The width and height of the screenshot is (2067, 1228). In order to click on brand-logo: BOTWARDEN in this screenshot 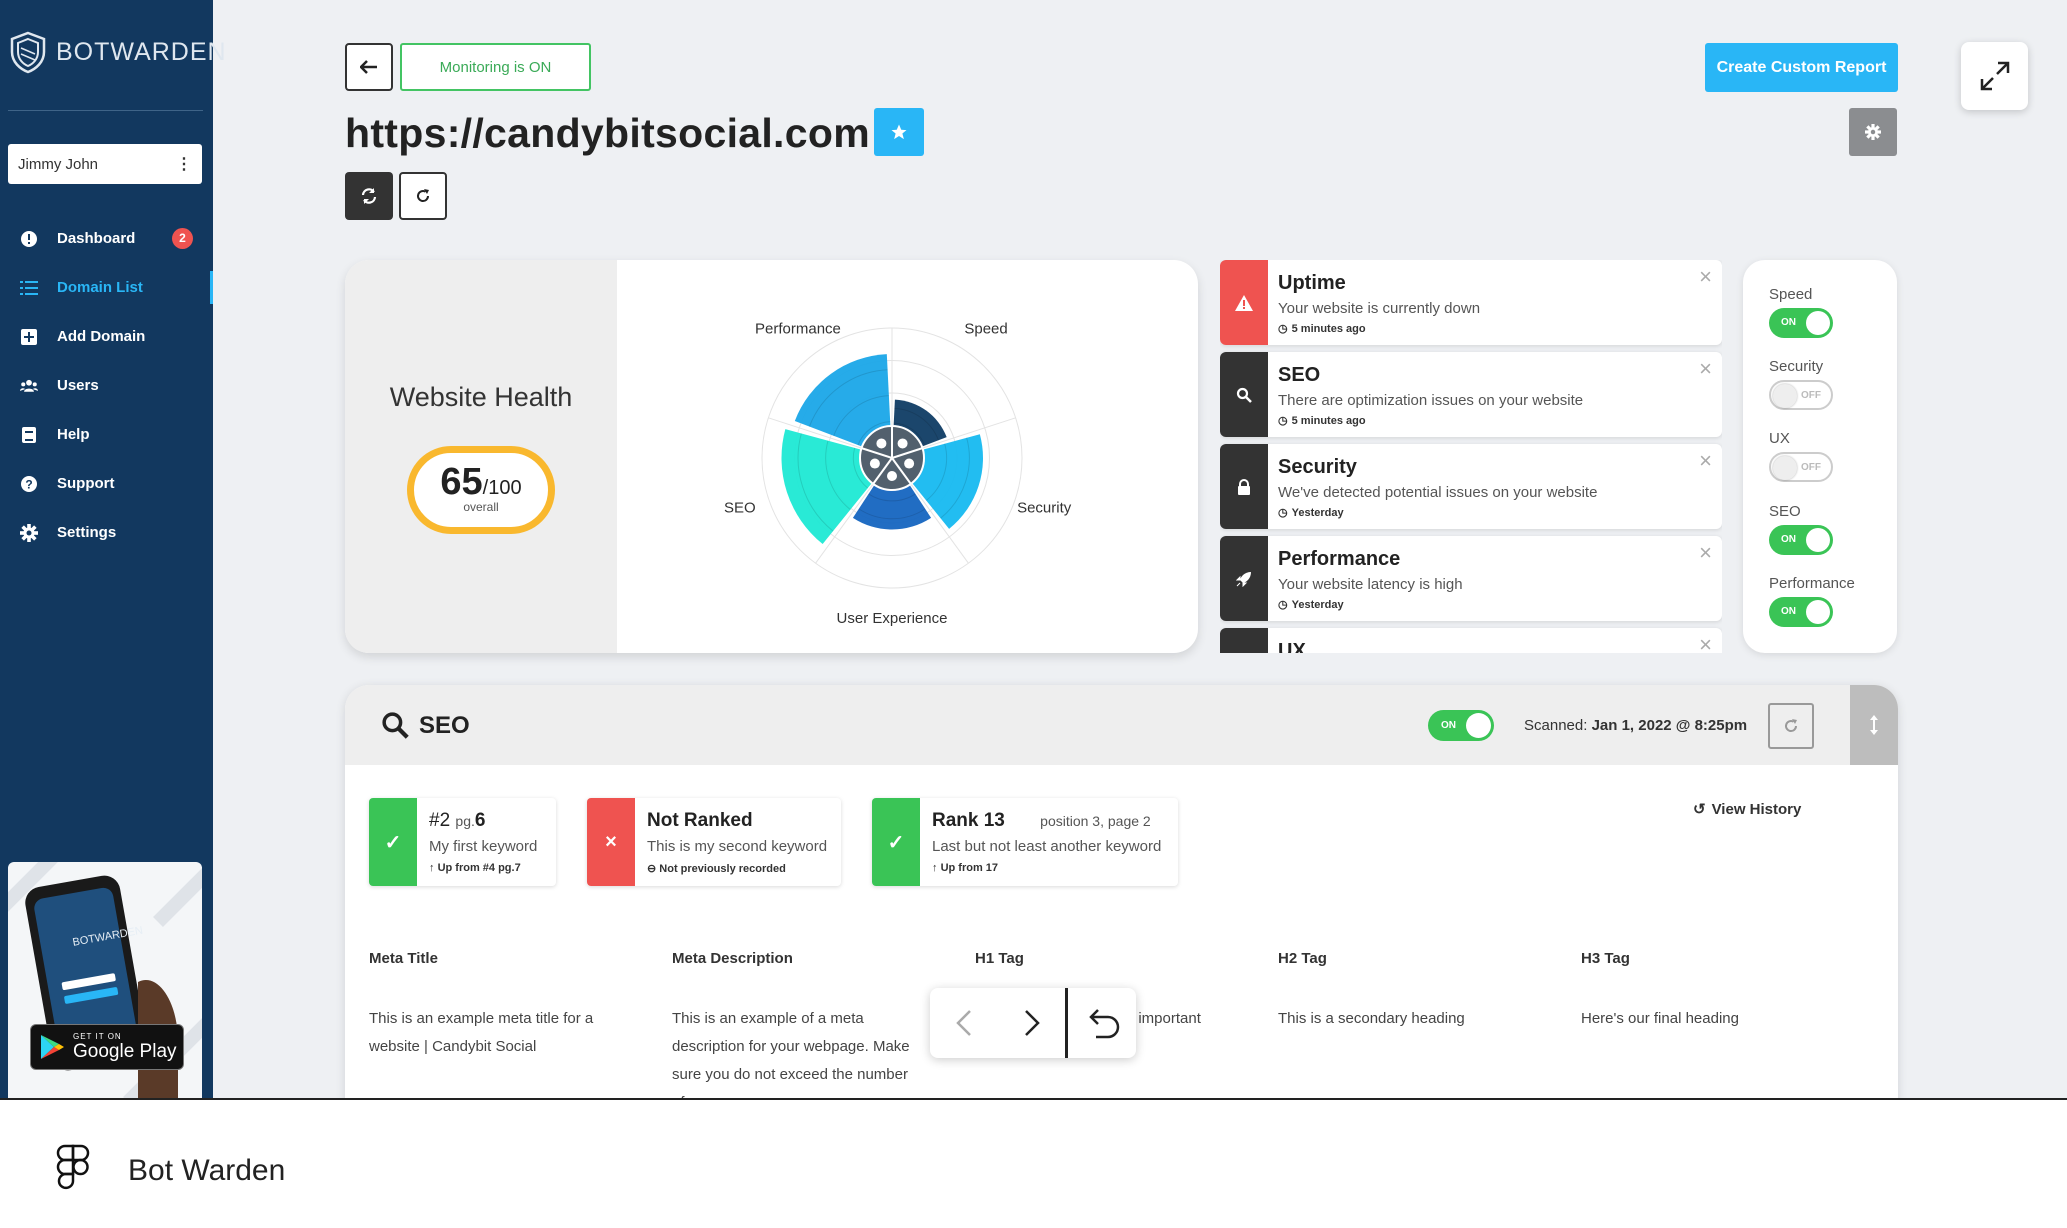, I will do `click(116, 52)`.